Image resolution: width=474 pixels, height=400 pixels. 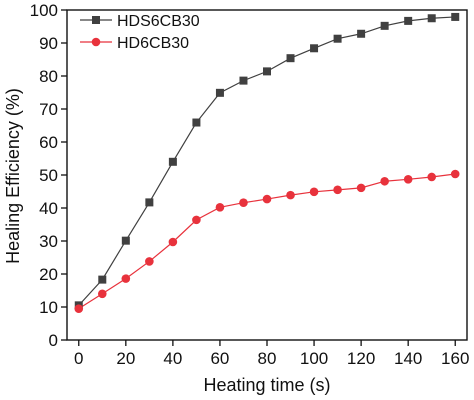 I want to click on x-axis-title: Heating time (s), so click(x=266, y=385).